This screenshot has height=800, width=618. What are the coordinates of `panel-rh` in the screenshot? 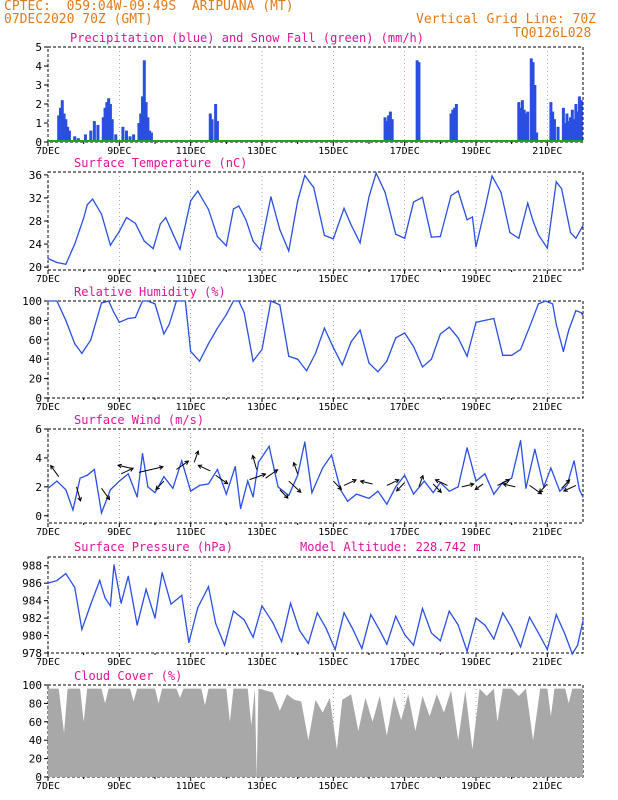 It's located at (314, 351).